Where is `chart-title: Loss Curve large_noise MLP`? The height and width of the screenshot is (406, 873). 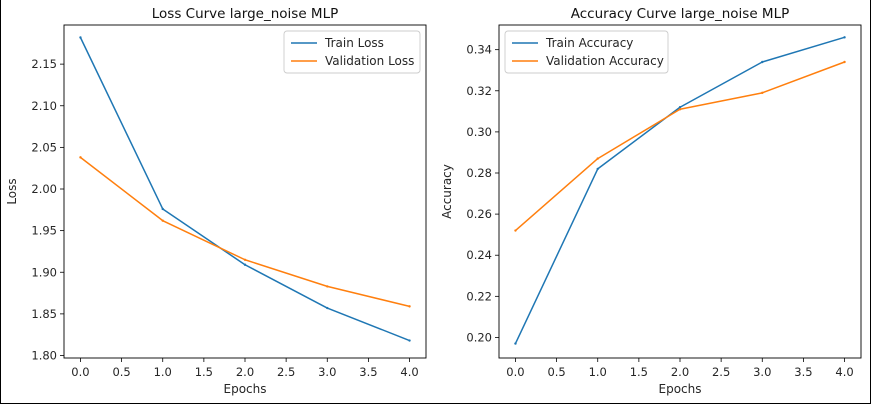
chart-title: Loss Curve large_noise MLP is located at coordinates (245, 14).